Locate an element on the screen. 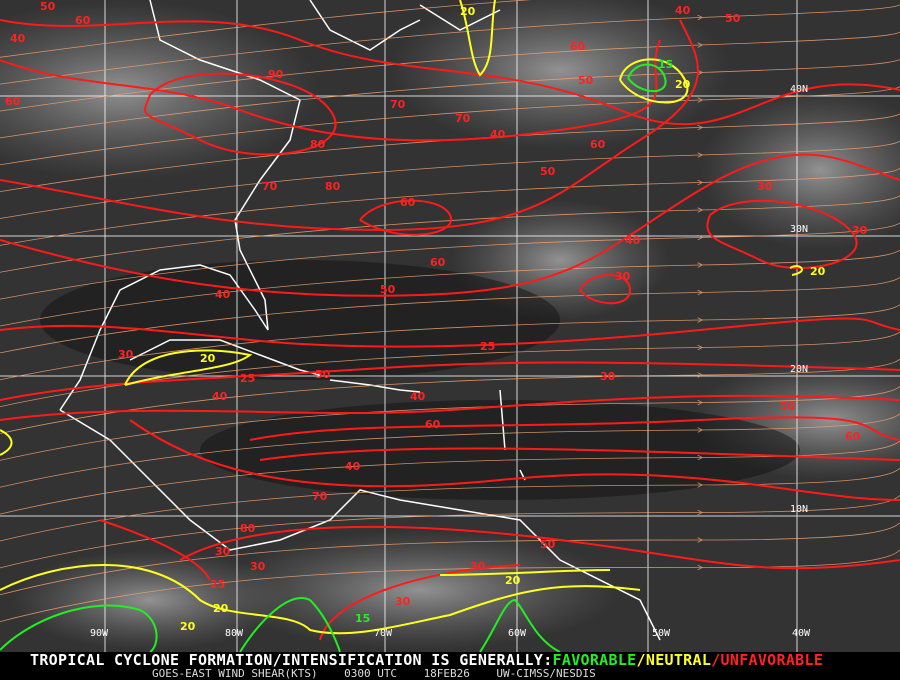  lat-label: 20N is located at coordinates (799, 369).